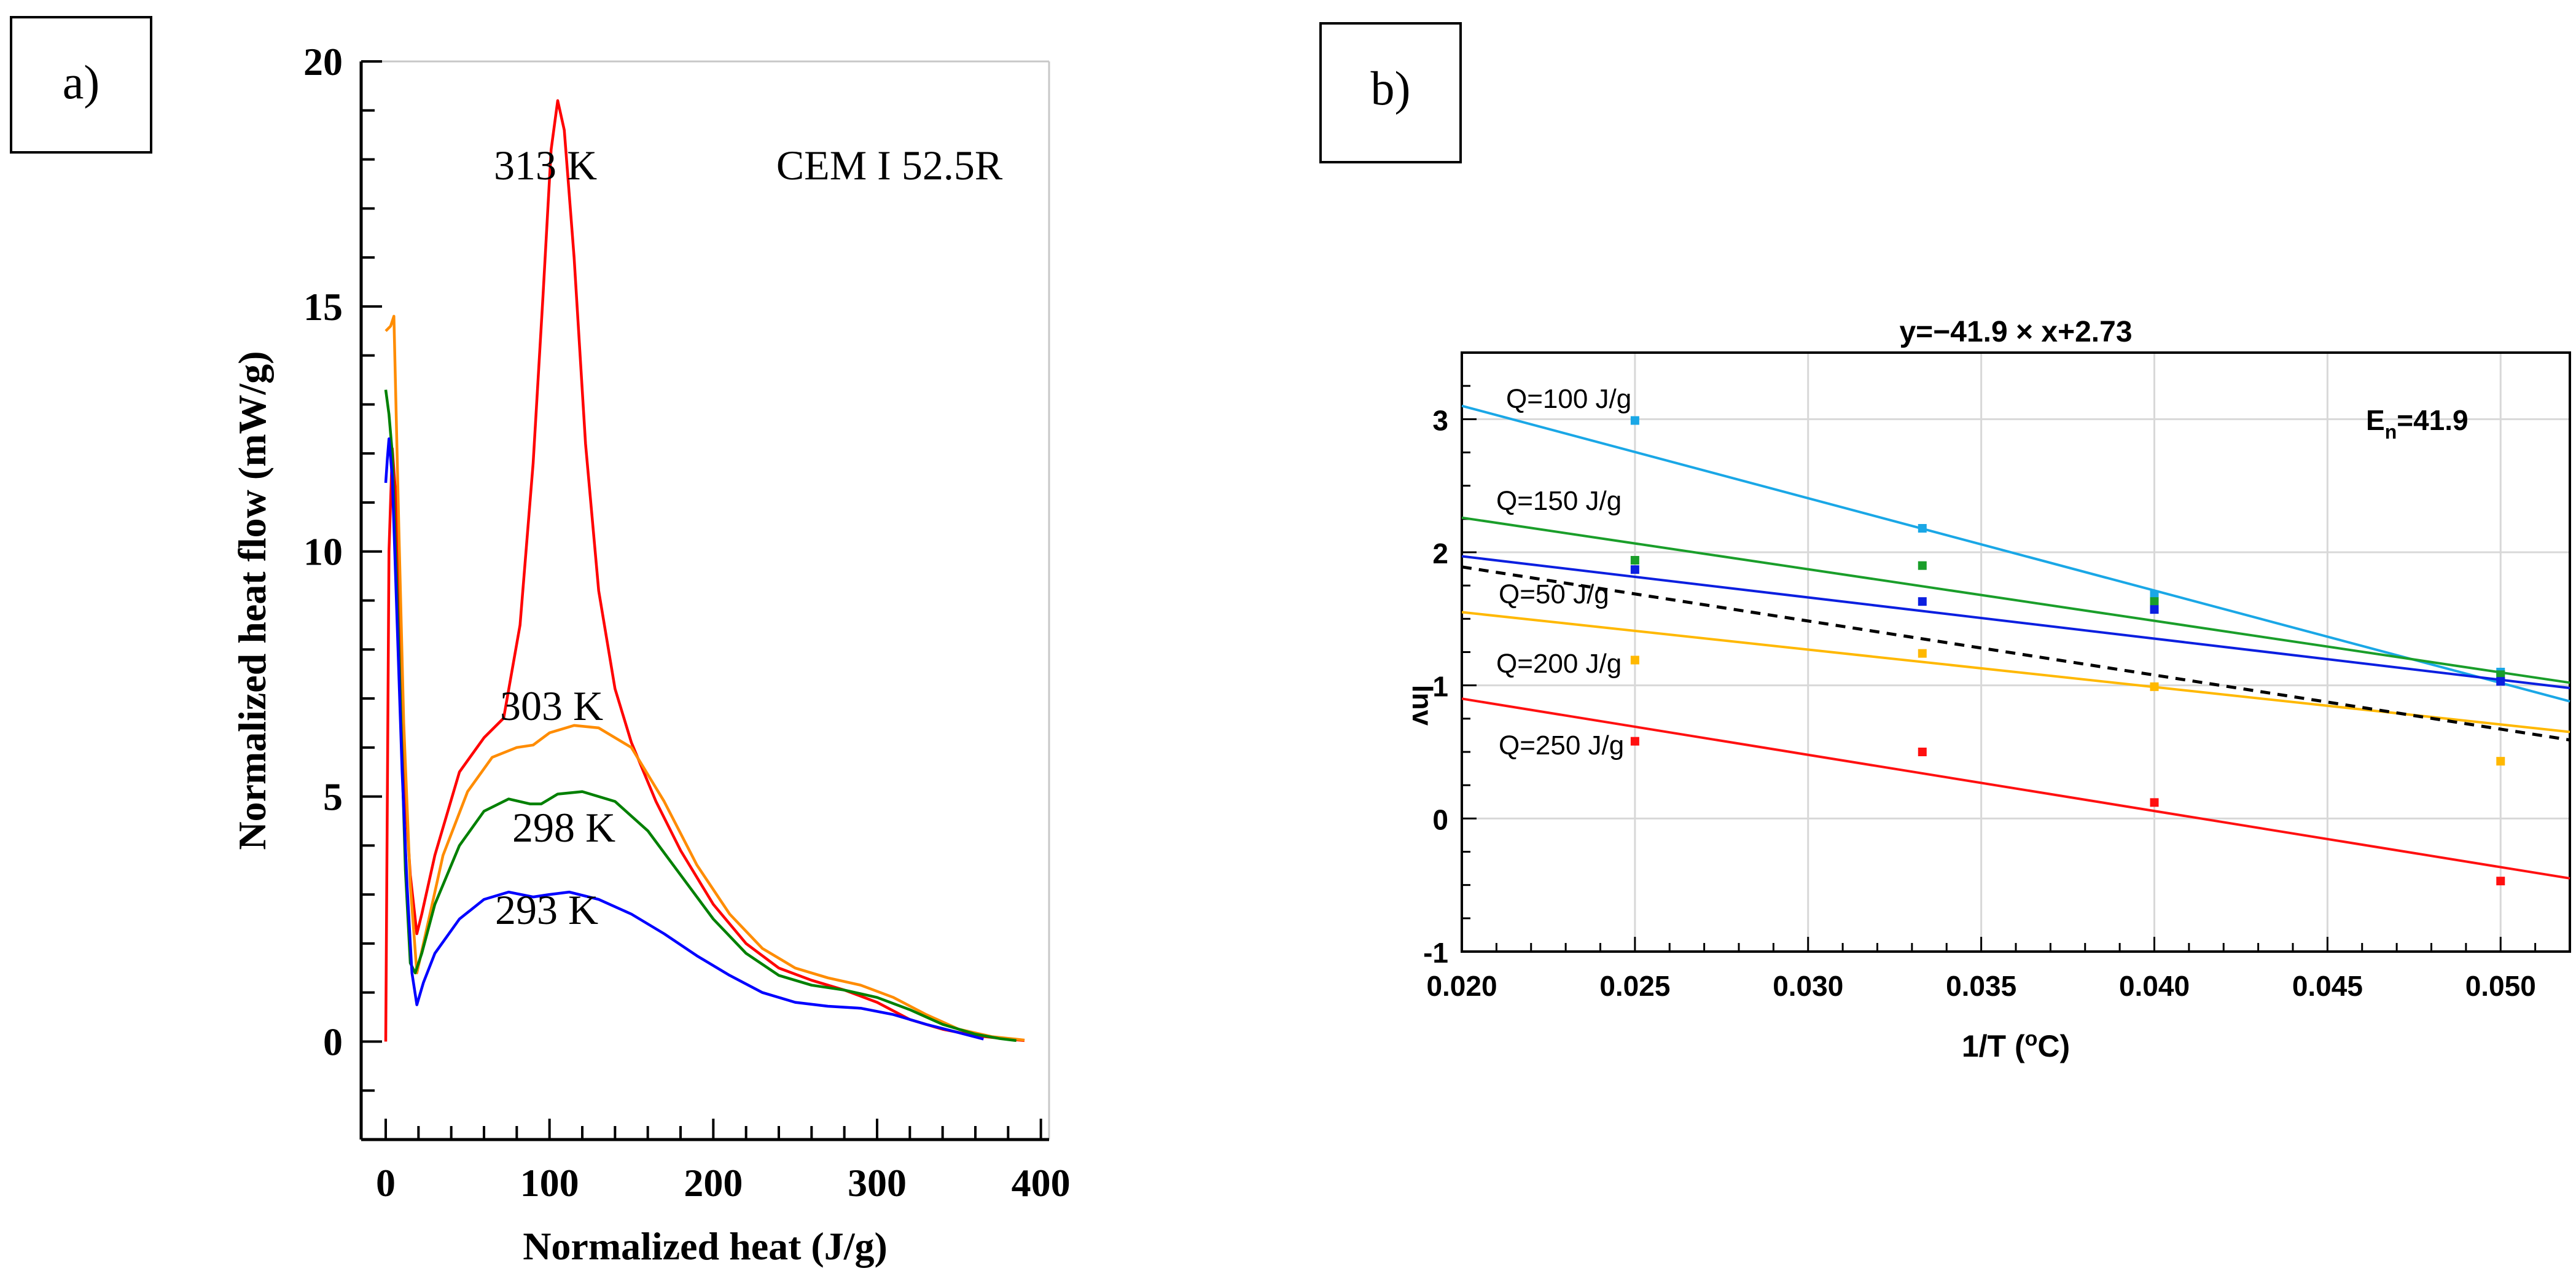  What do you see at coordinates (1440, 687) in the screenshot?
I see `chart-b-y-tick-label: 1` at bounding box center [1440, 687].